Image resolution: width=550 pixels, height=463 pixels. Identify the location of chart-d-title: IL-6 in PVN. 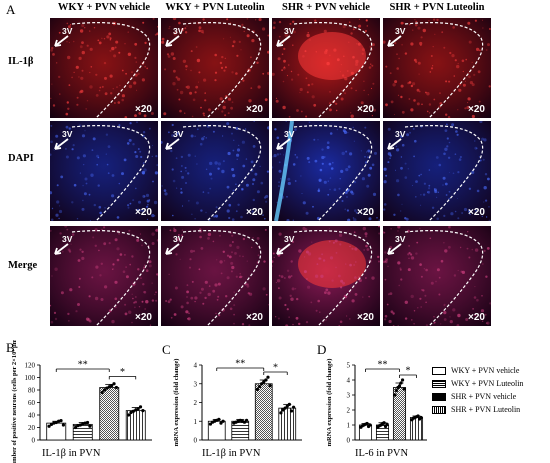
(382, 453).